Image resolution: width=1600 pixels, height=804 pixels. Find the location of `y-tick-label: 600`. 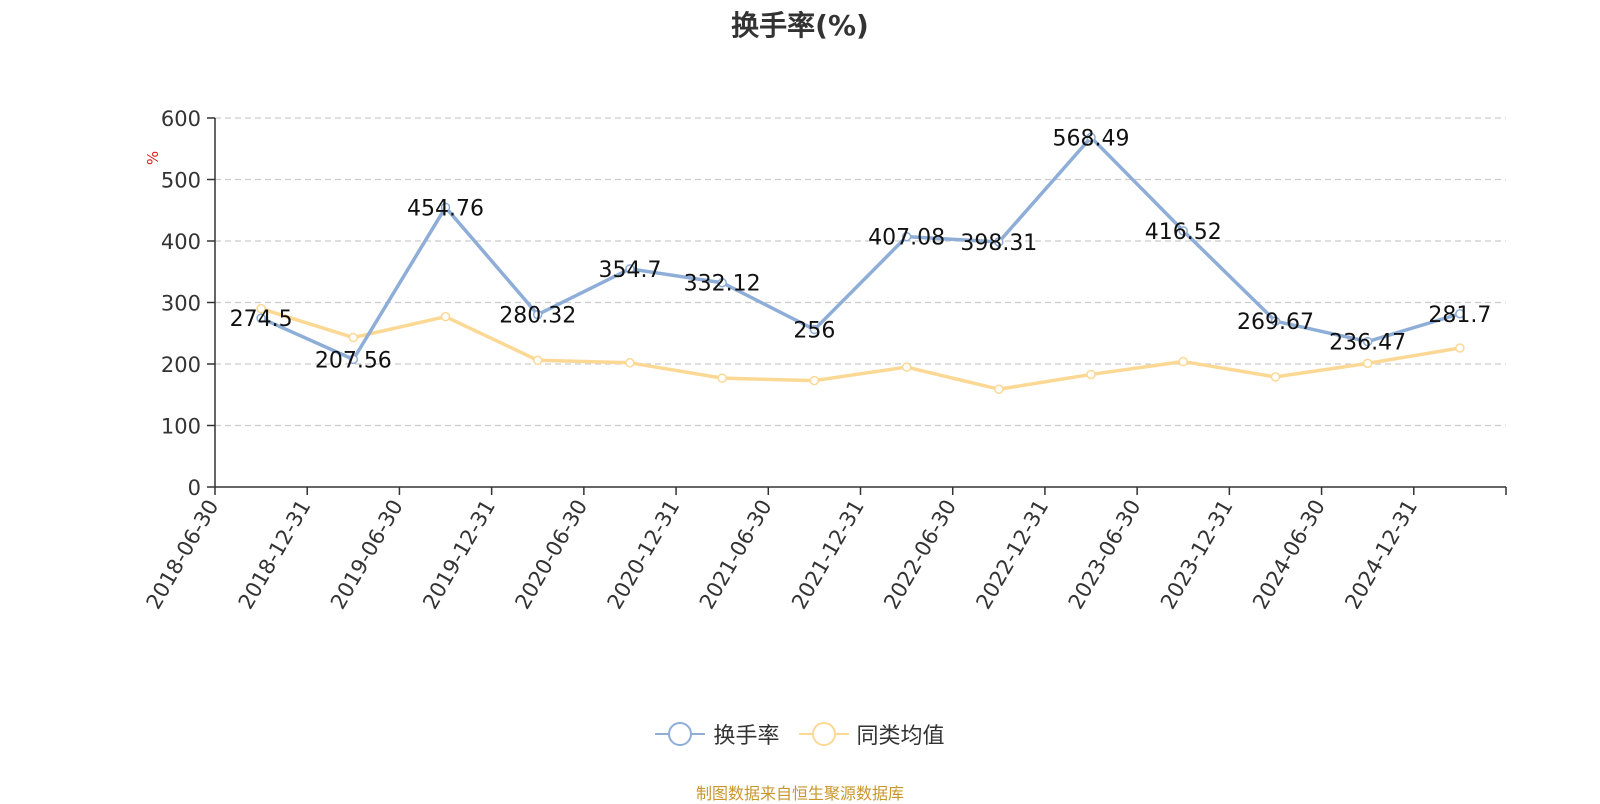

y-tick-label: 600 is located at coordinates (181, 119).